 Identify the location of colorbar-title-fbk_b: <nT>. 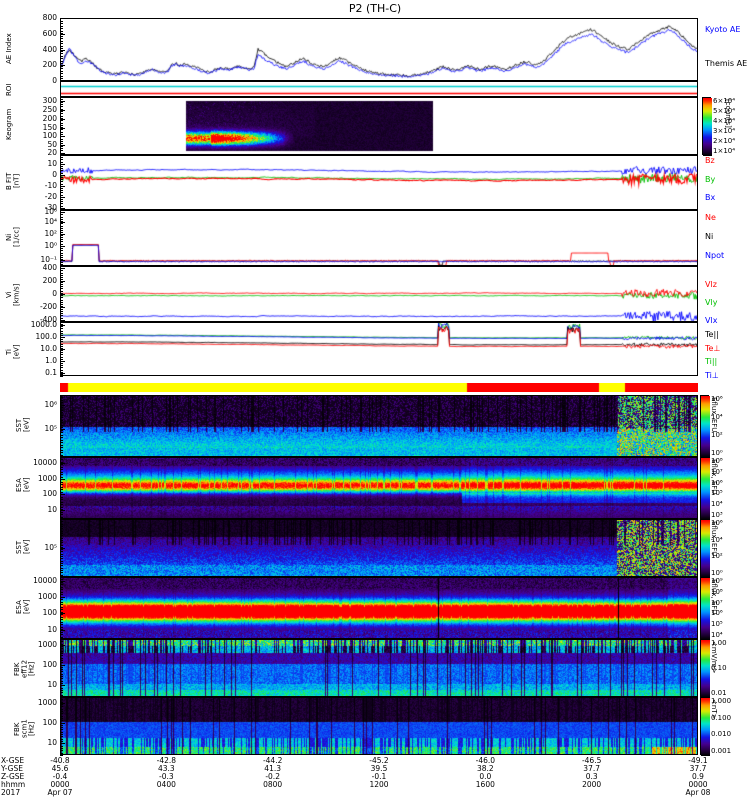
(714, 709).